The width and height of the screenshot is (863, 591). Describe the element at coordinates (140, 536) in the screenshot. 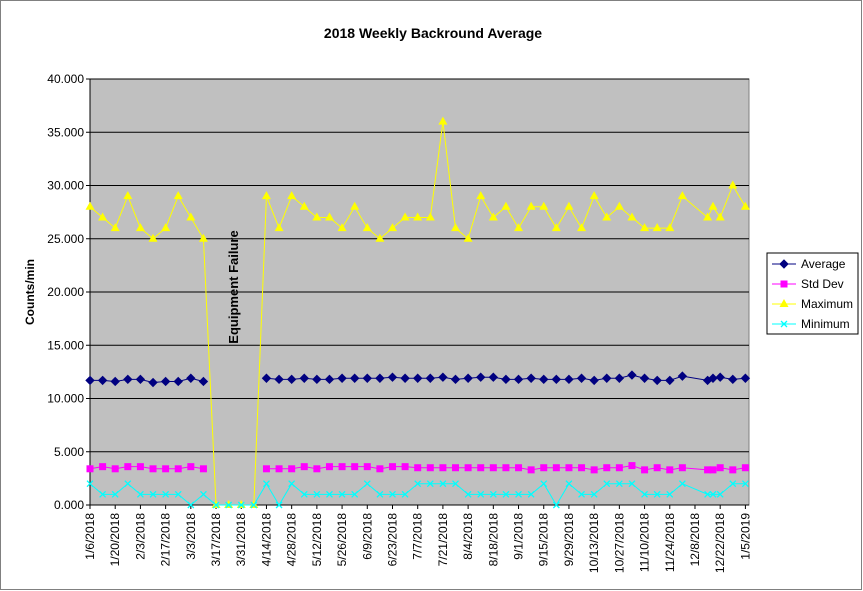

I see `x-tick-label: 2/3/2018` at that location.